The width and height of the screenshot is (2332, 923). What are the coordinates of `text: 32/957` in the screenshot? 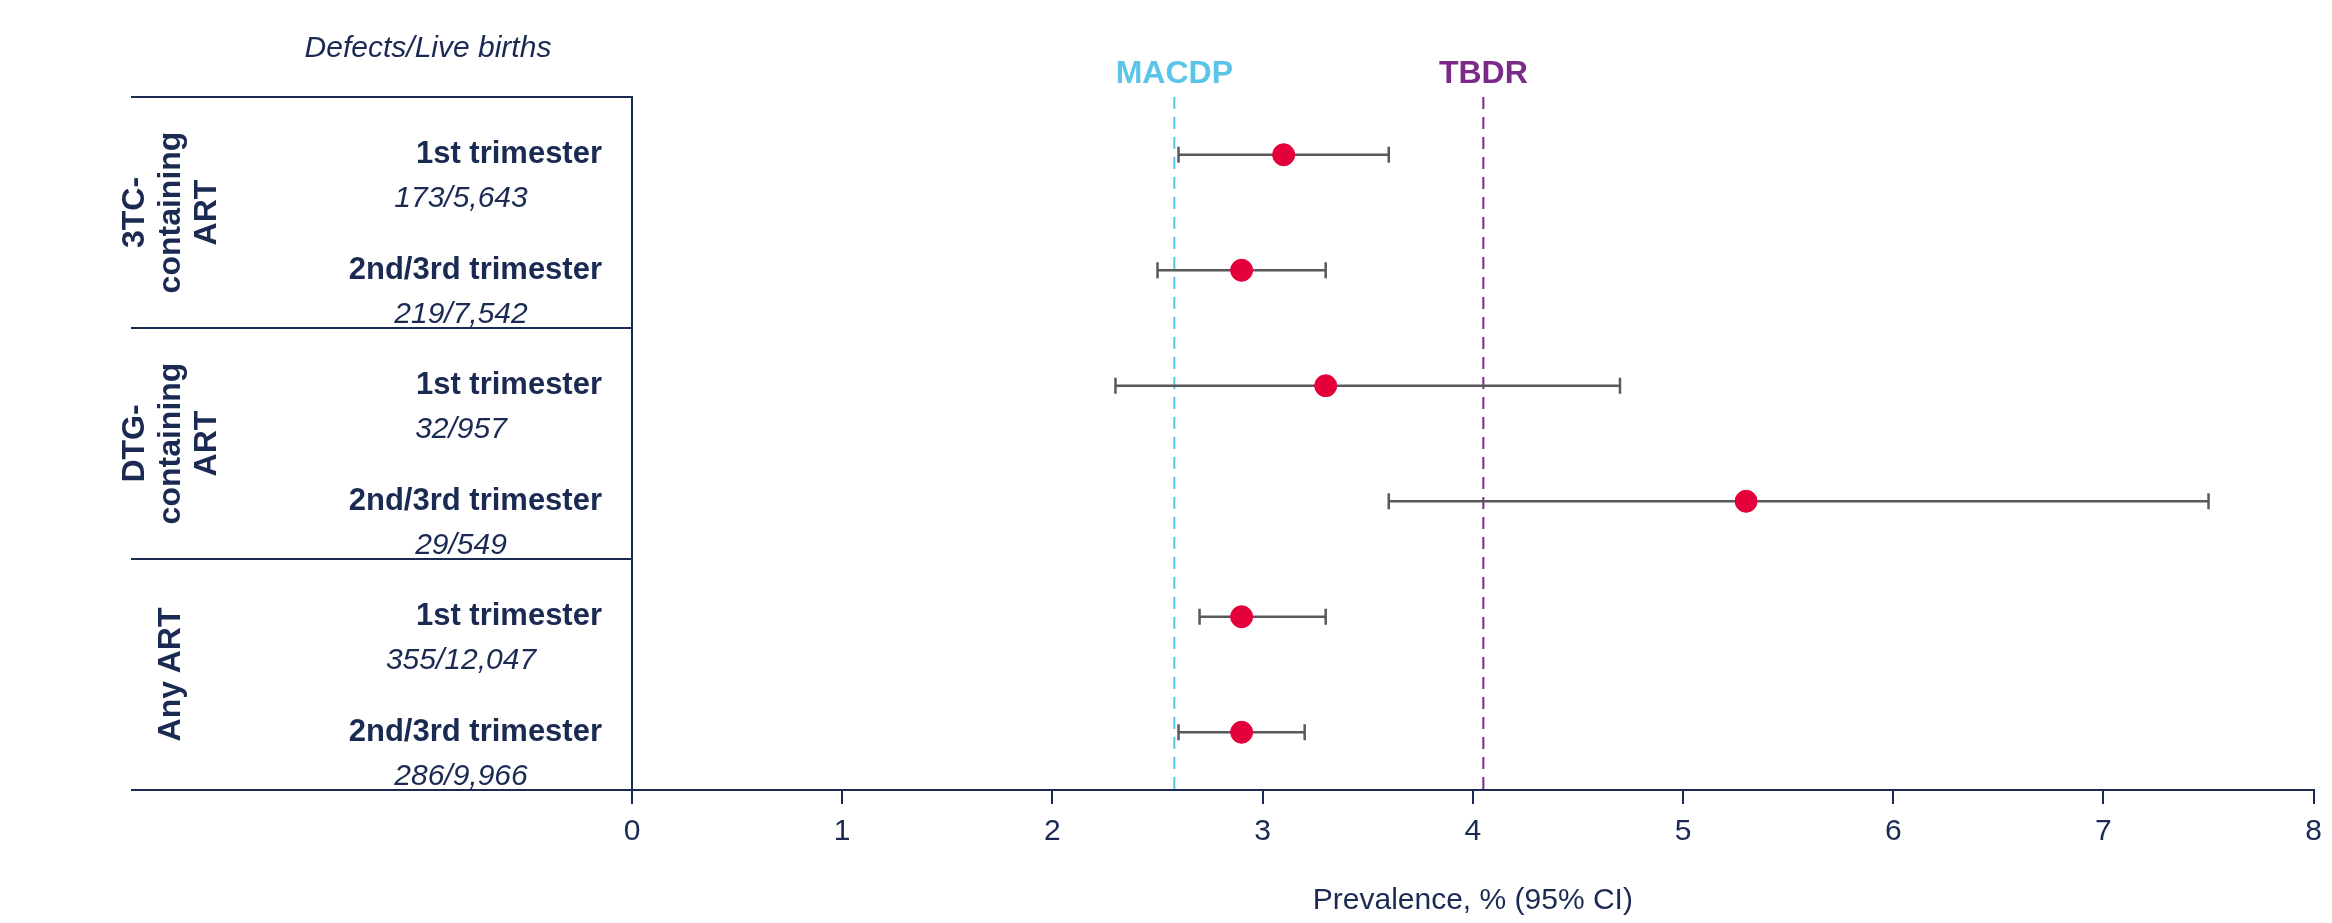 It's located at (462, 428).